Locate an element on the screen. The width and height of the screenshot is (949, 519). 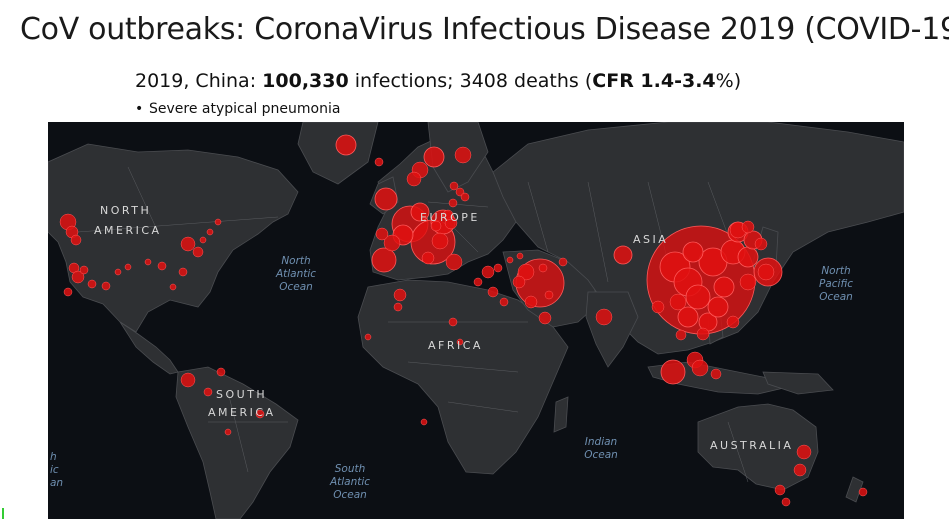
ocean-label: Pacific is located at coordinates (836, 284).